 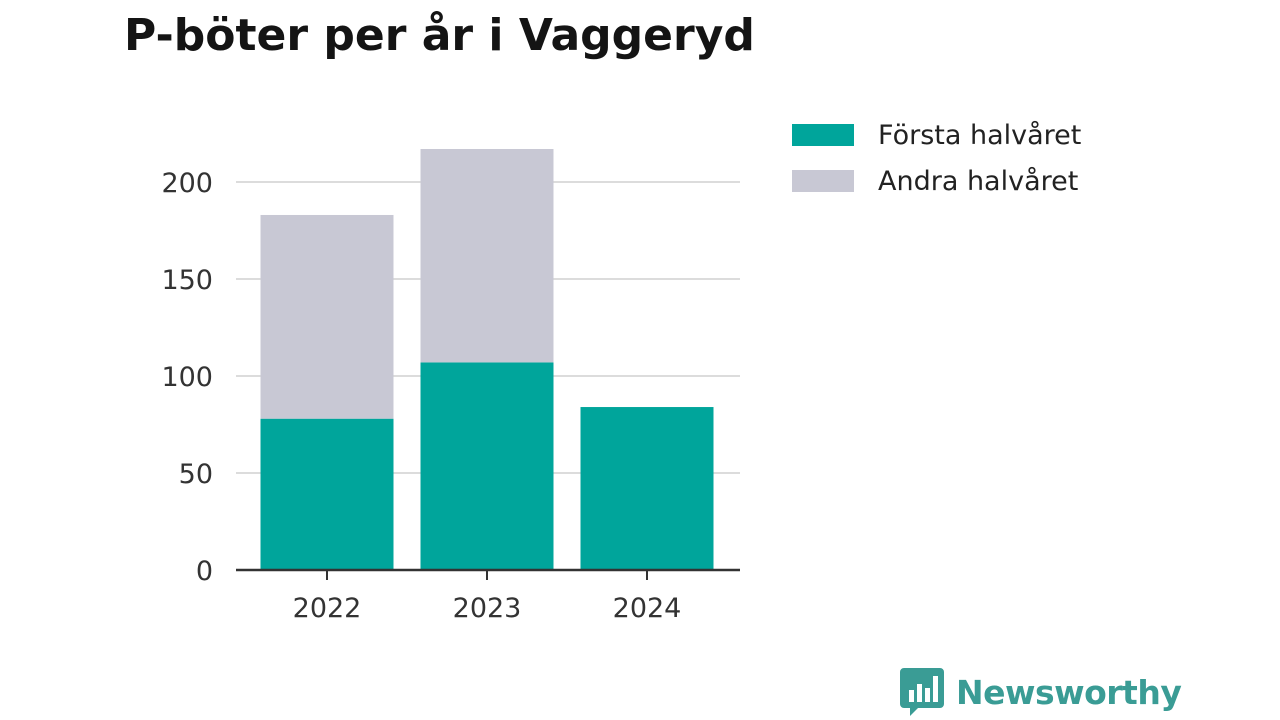 I want to click on legend-swatch-first-half, so click(x=823, y=135).